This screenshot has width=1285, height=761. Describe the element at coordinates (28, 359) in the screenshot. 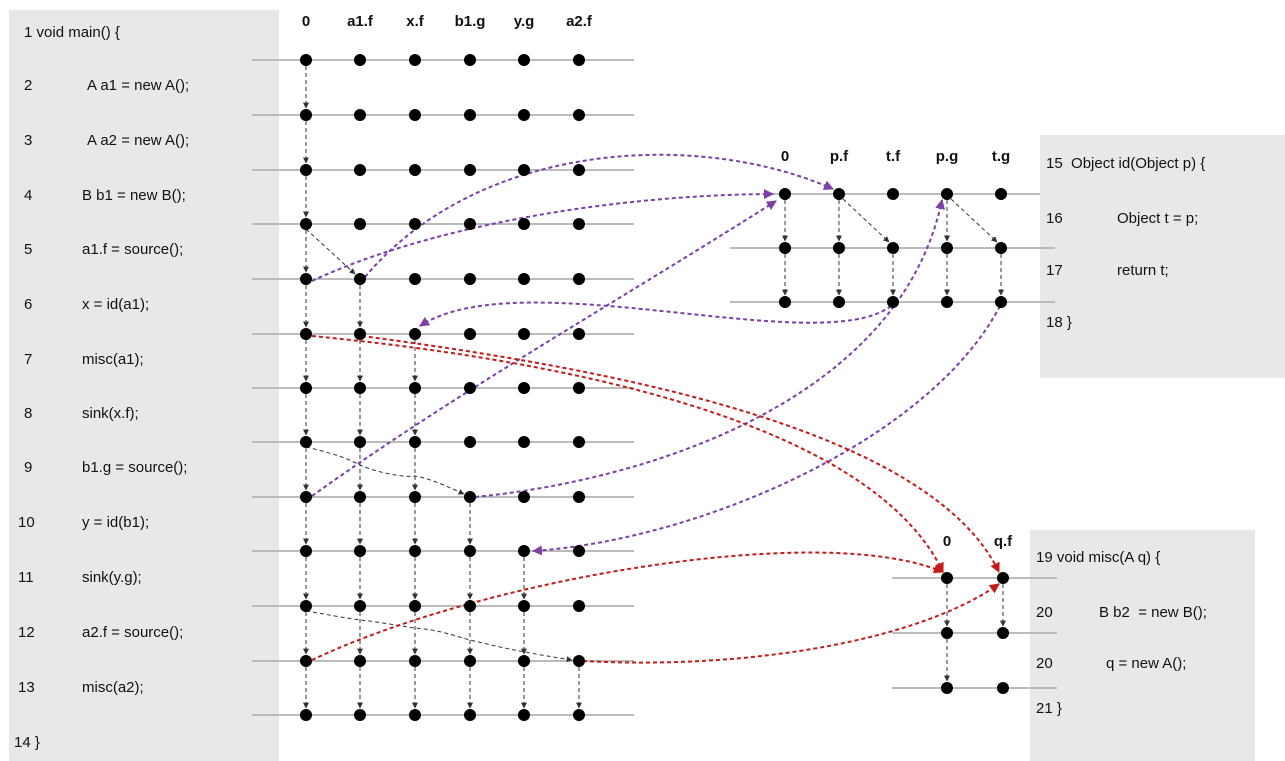

I see `line-number: 7` at that location.